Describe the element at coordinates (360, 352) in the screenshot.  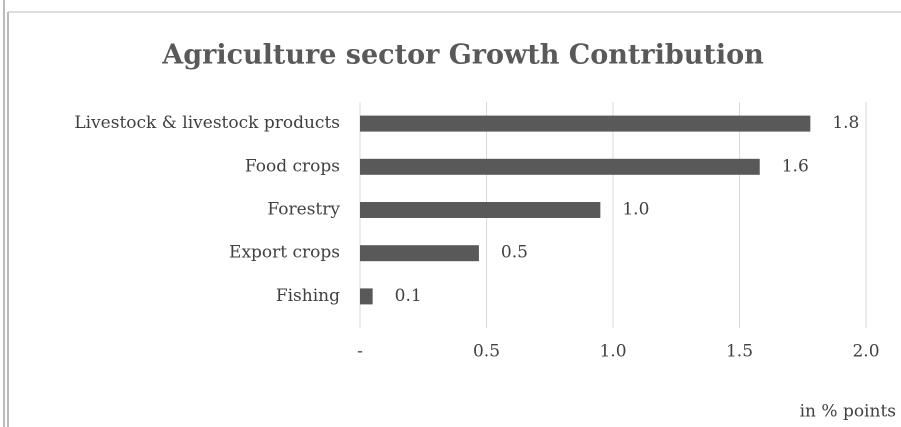
I see `x-tick-label: -` at that location.